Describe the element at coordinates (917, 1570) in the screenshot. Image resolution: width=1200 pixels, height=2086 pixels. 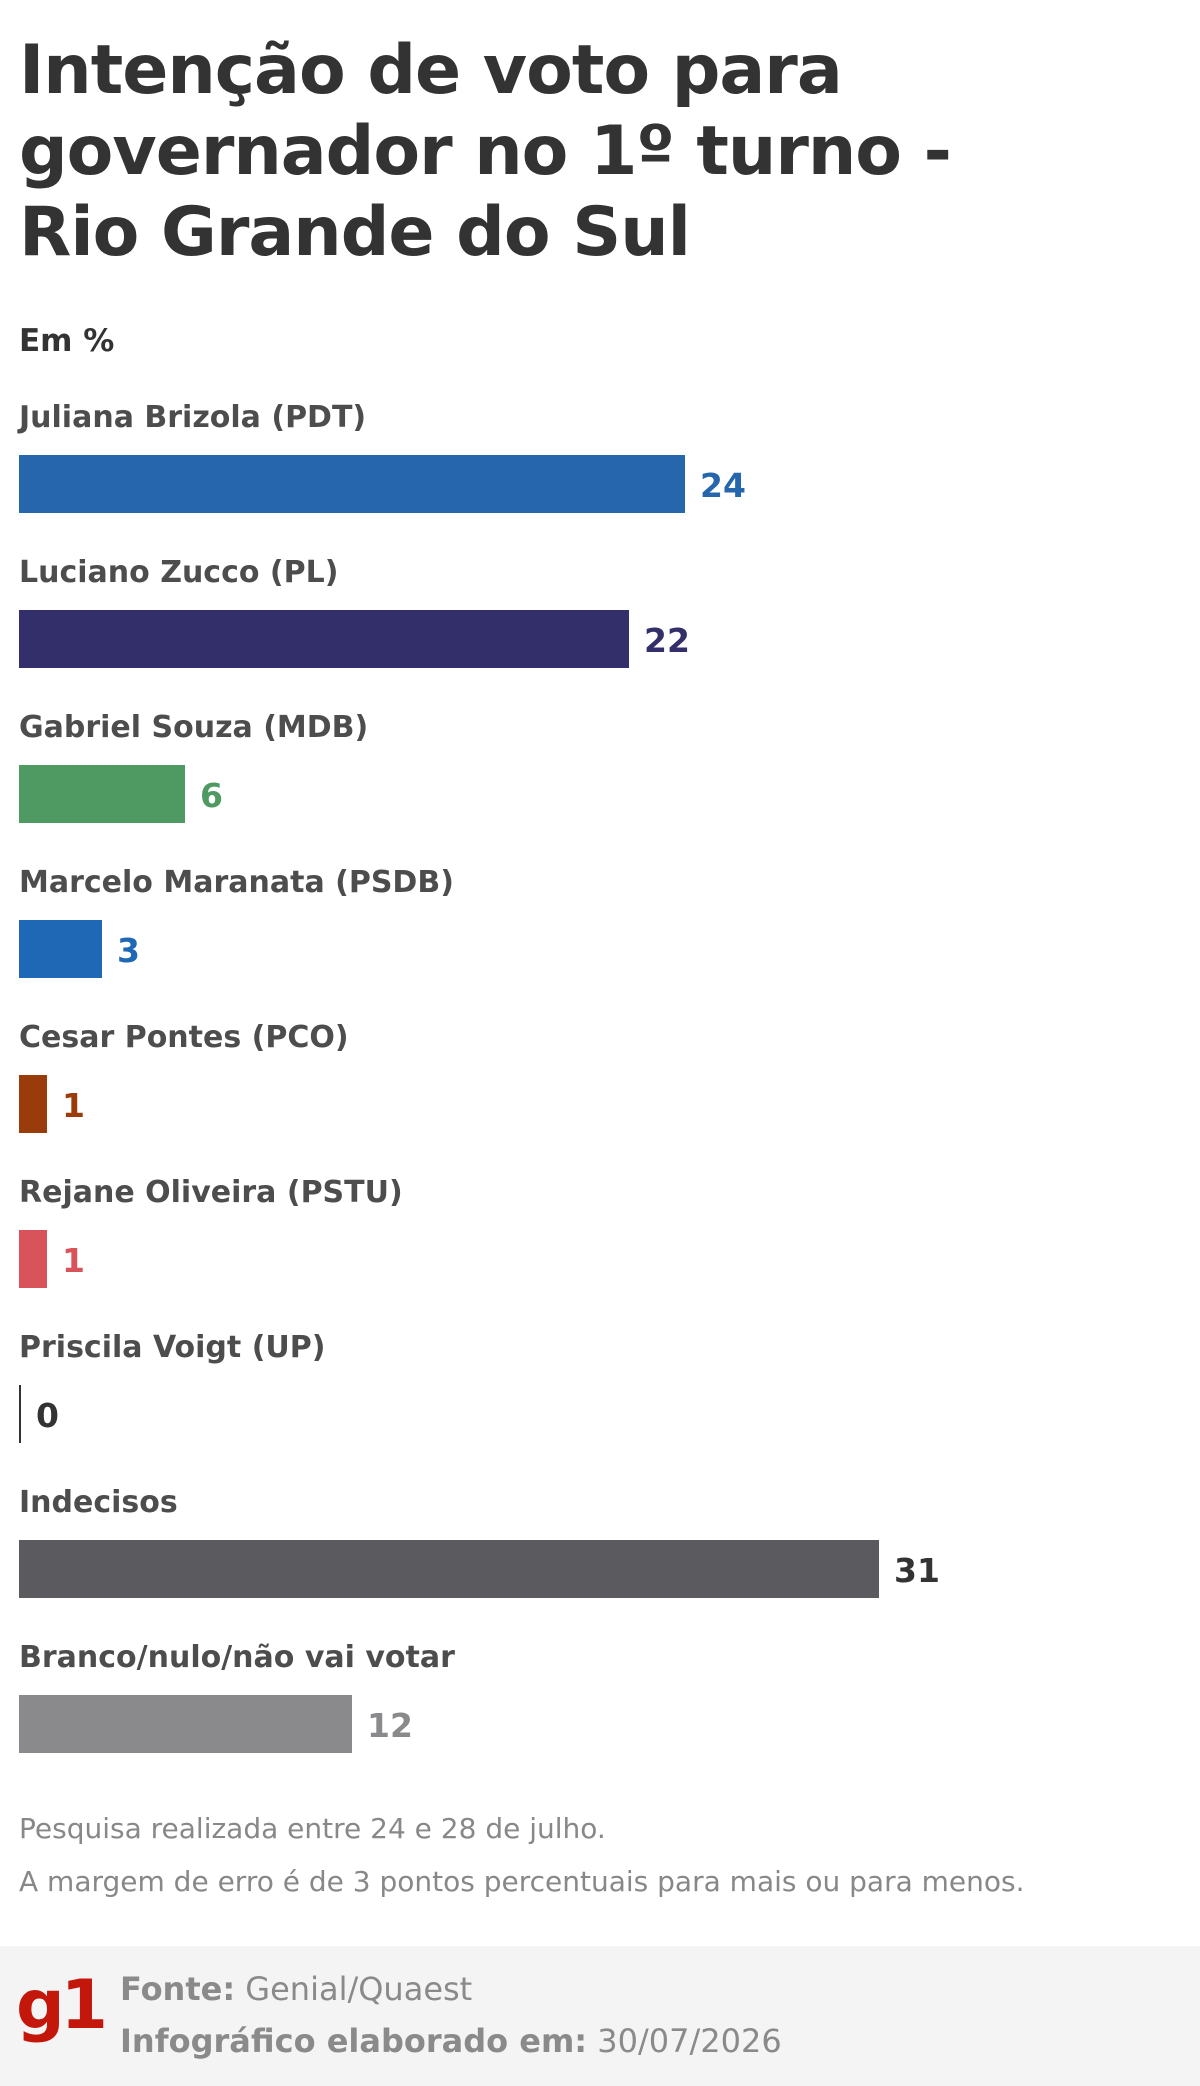
I see `bar-value-label: 31` at that location.